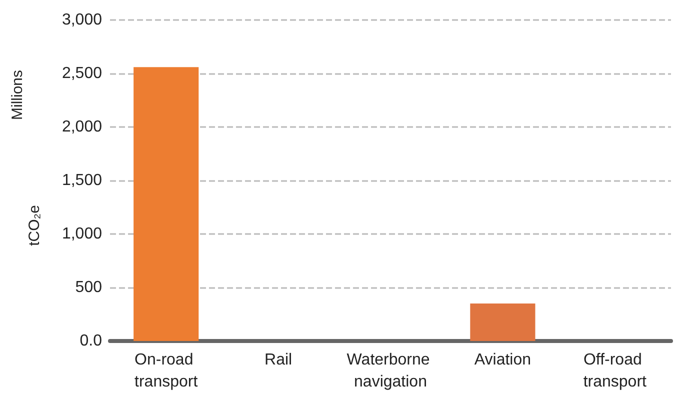 Image resolution: width=679 pixels, height=401 pixels. Describe the element at coordinates (82, 73) in the screenshot. I see `y-tick-label: 2,500` at that location.